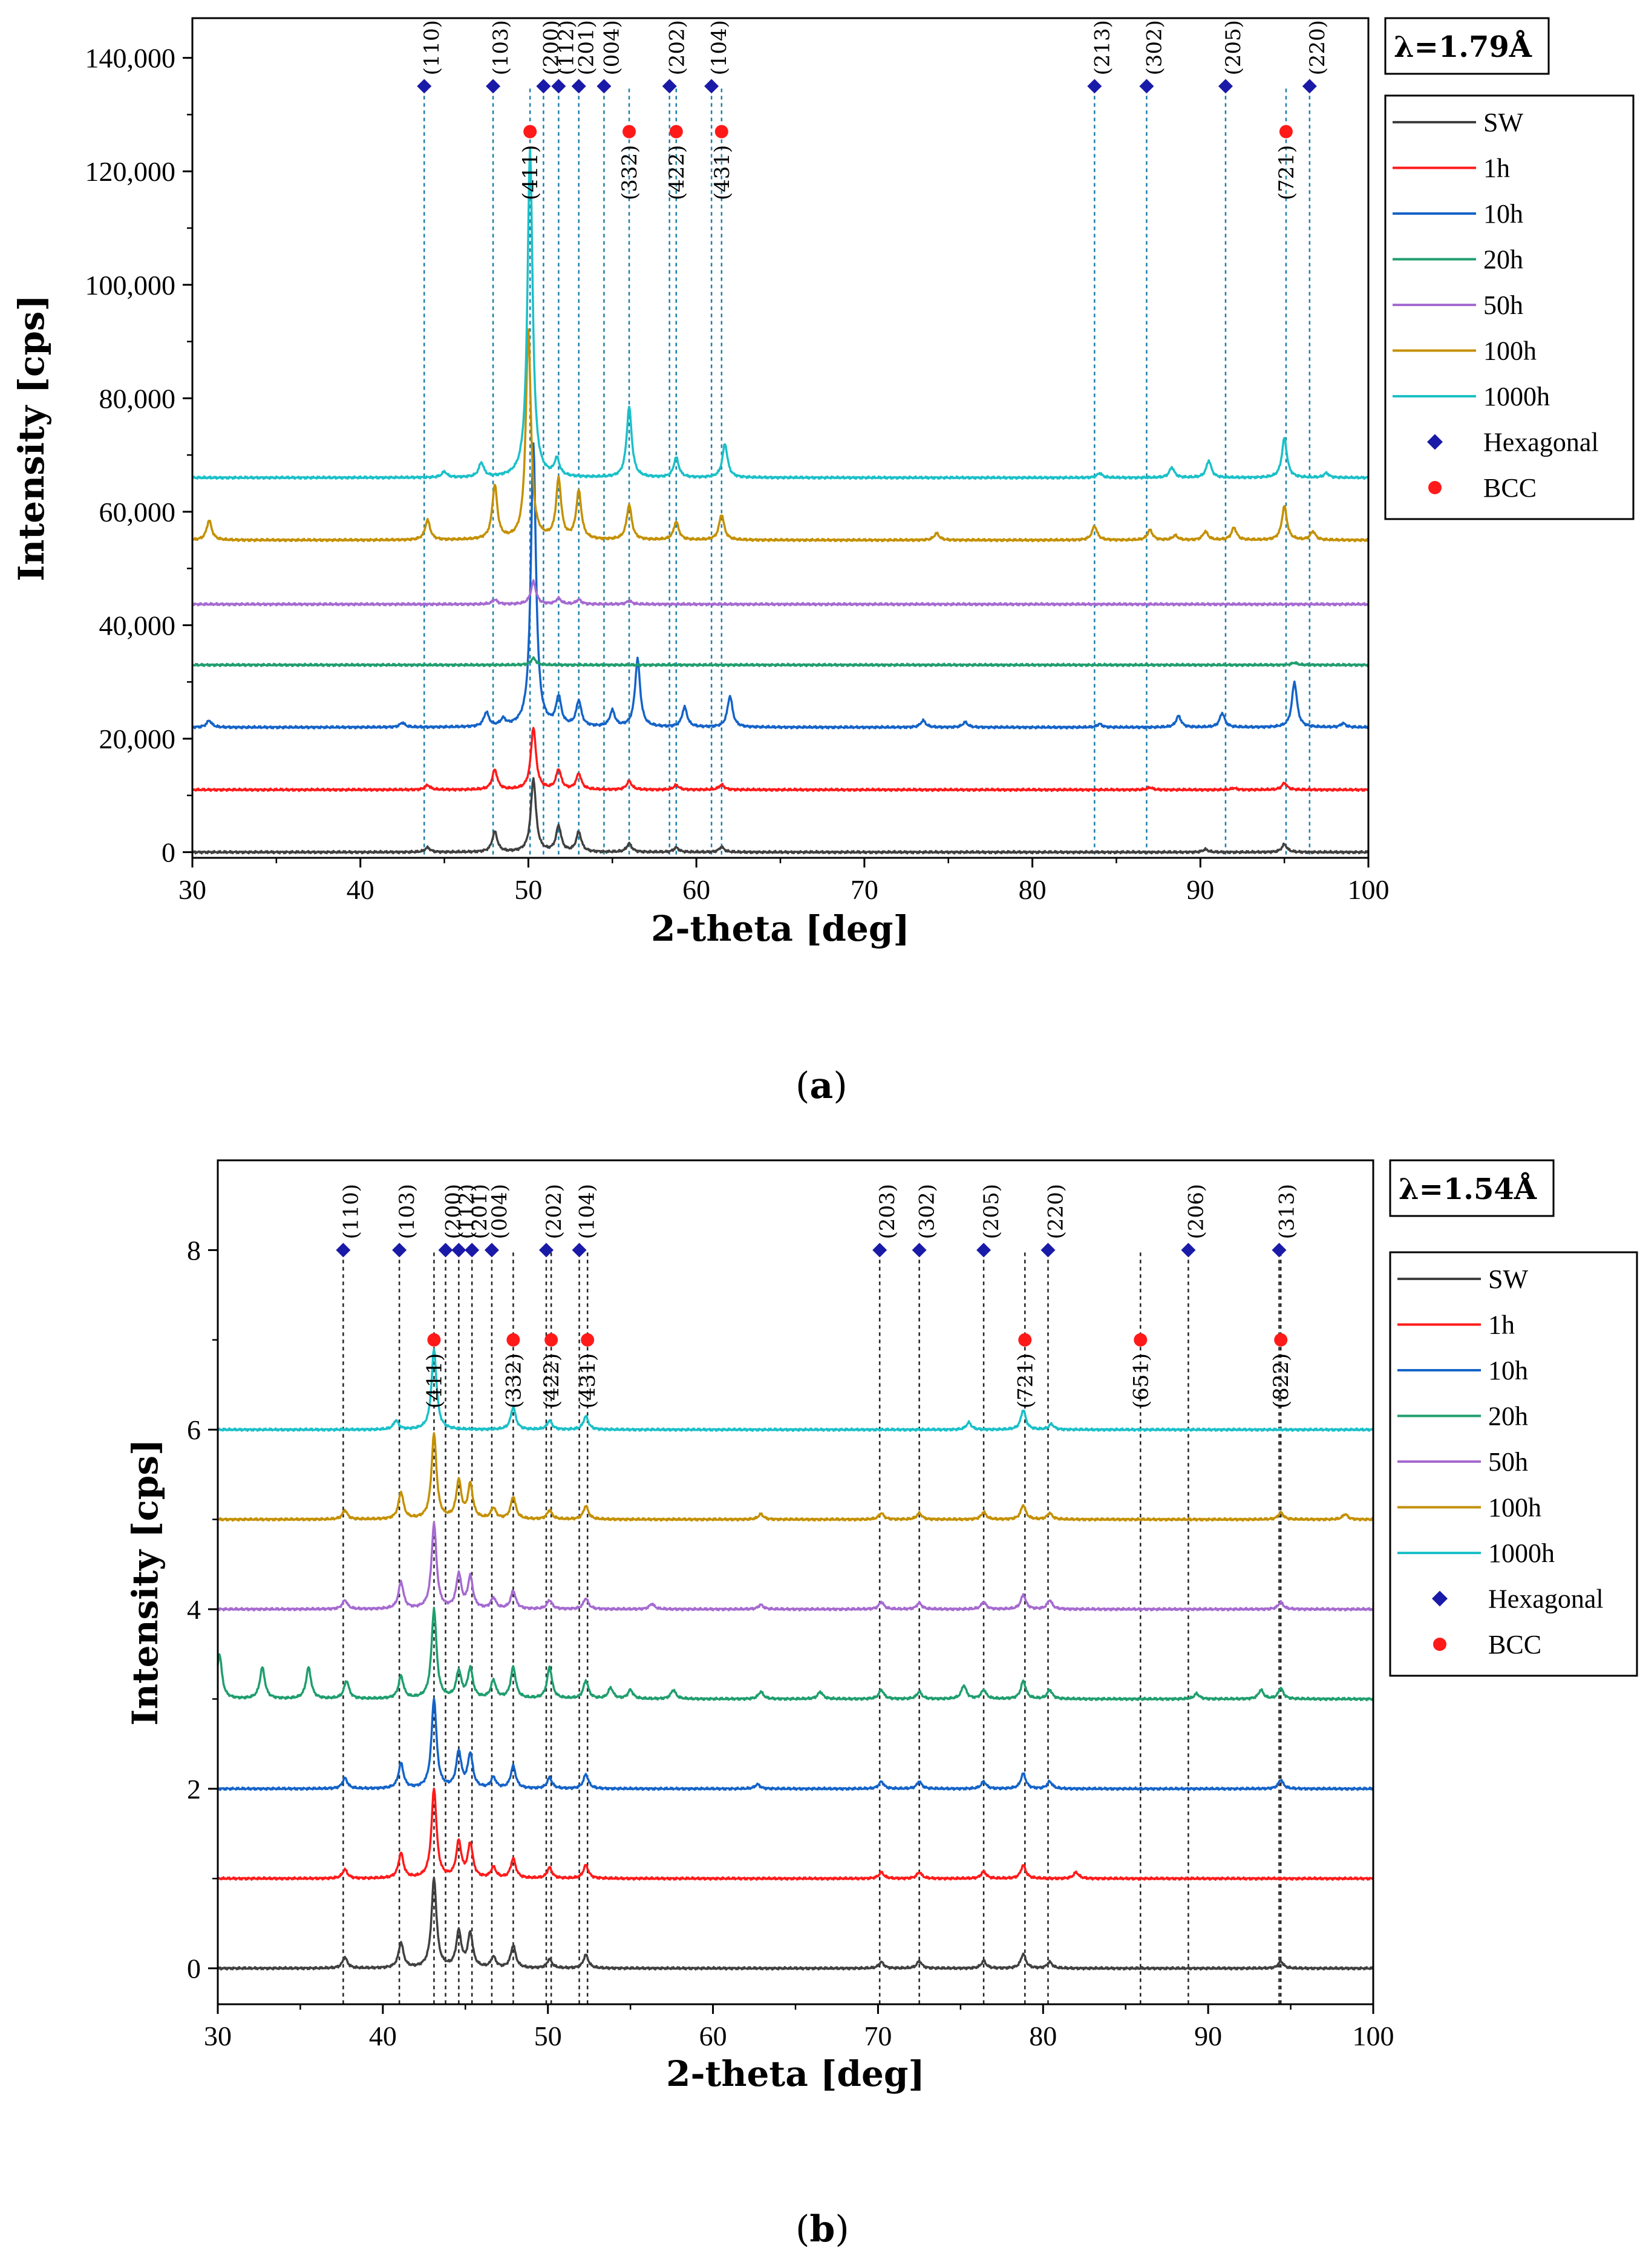  What do you see at coordinates (130, 58) in the screenshot?
I see `y-tick-label: 140,000` at bounding box center [130, 58].